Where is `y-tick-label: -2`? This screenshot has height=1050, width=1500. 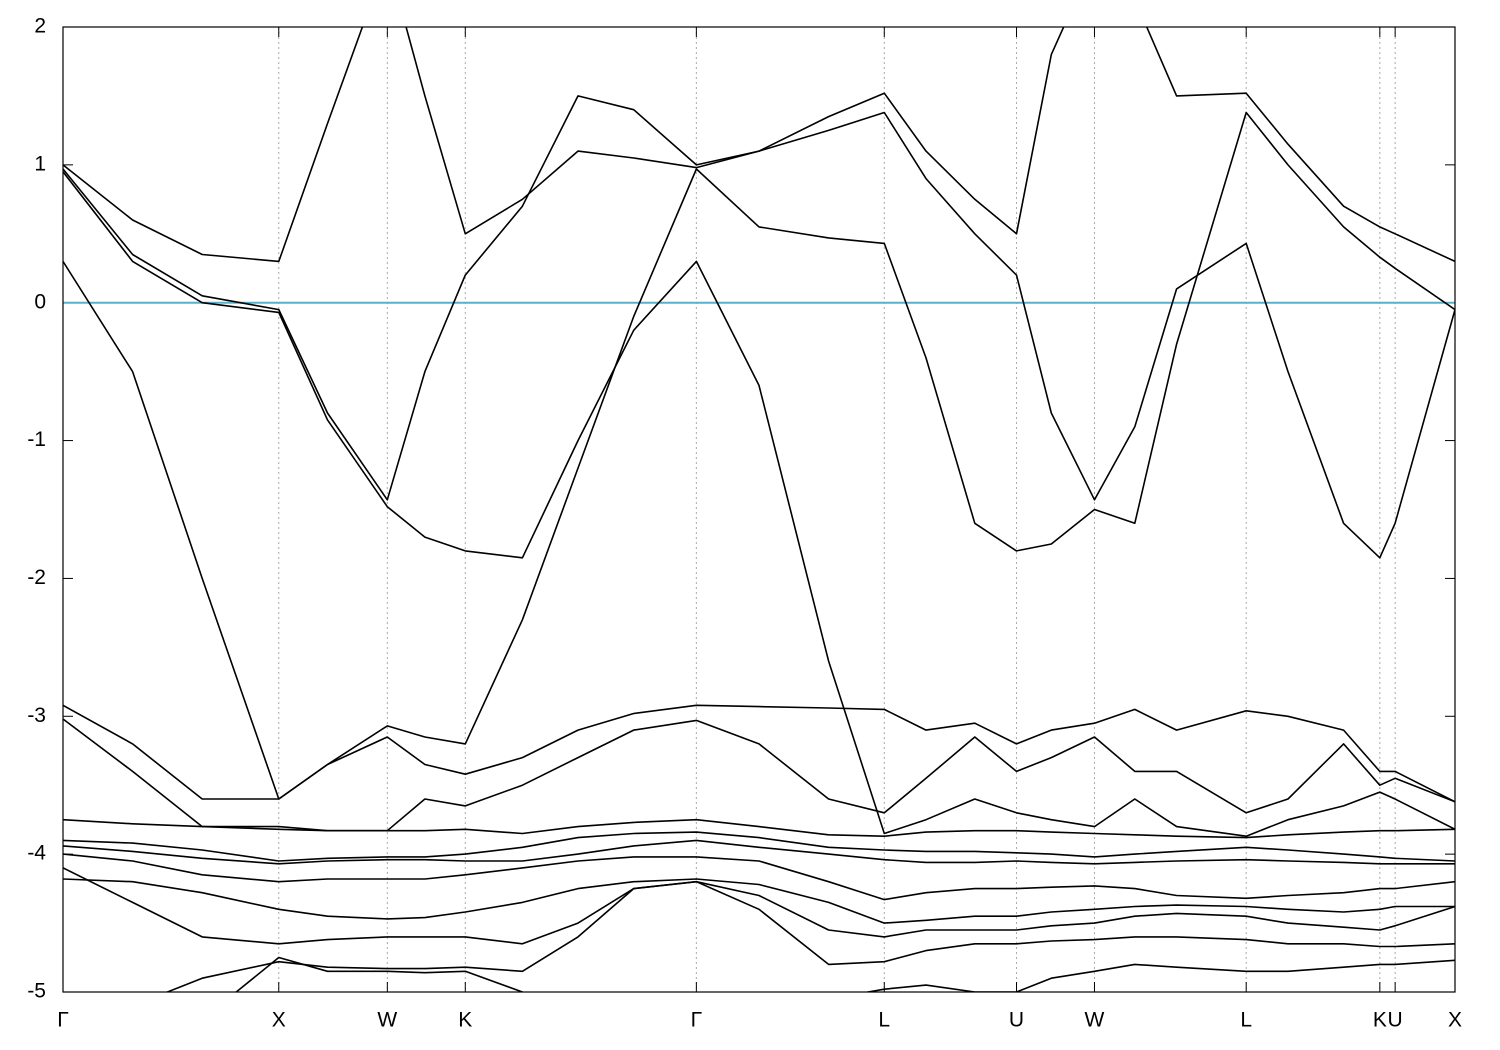
y-tick-label: -2 is located at coordinates (36, 577).